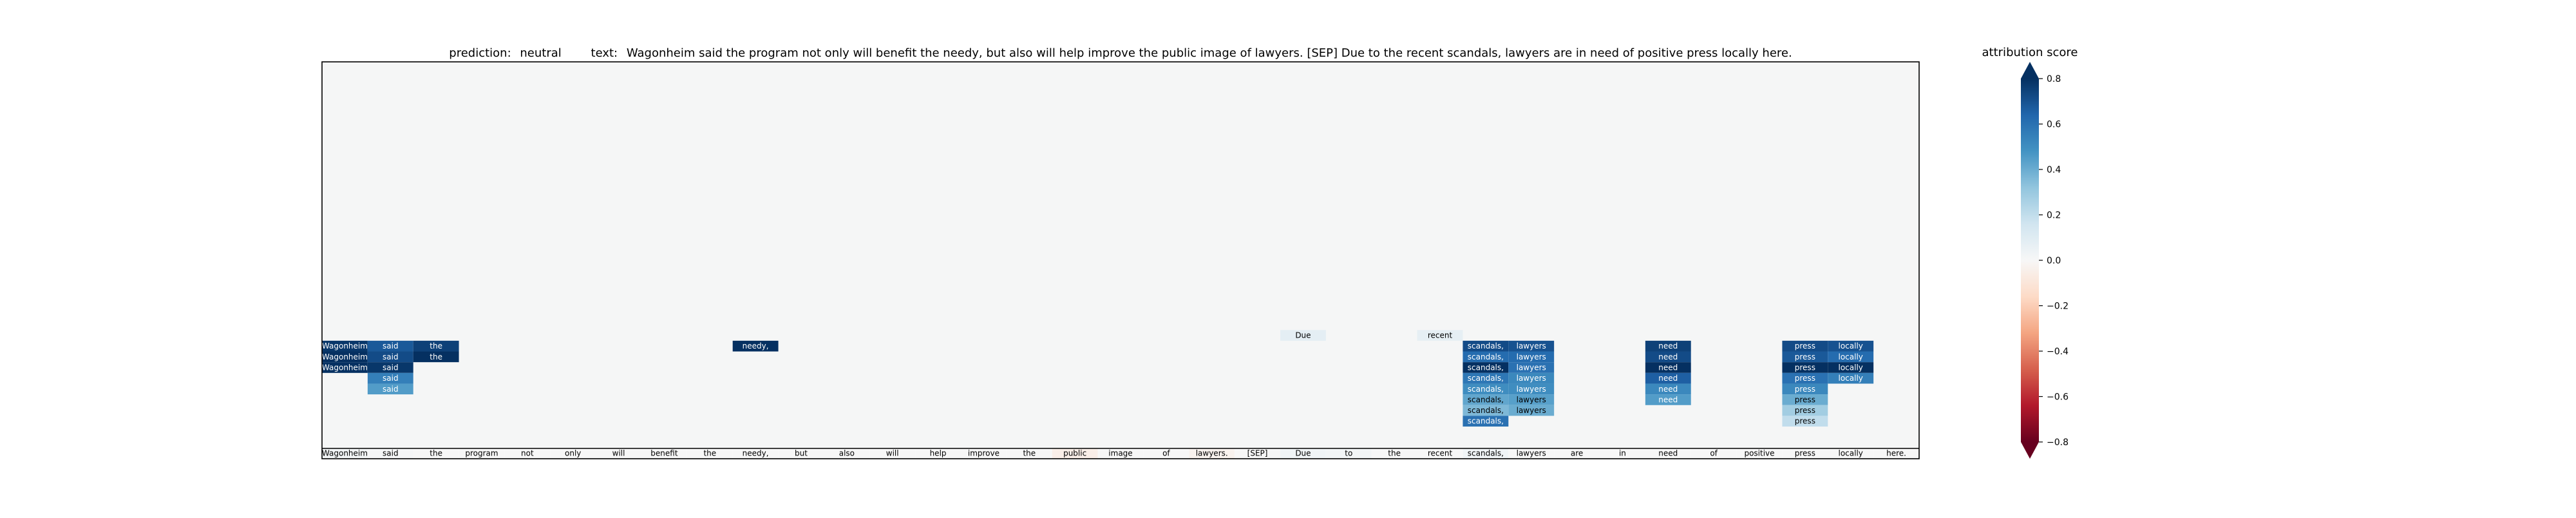 This screenshot has height=518, width=2576. Describe the element at coordinates (2054, 216) in the screenshot. I see `colorbar-tick-label: 0.2` at that location.